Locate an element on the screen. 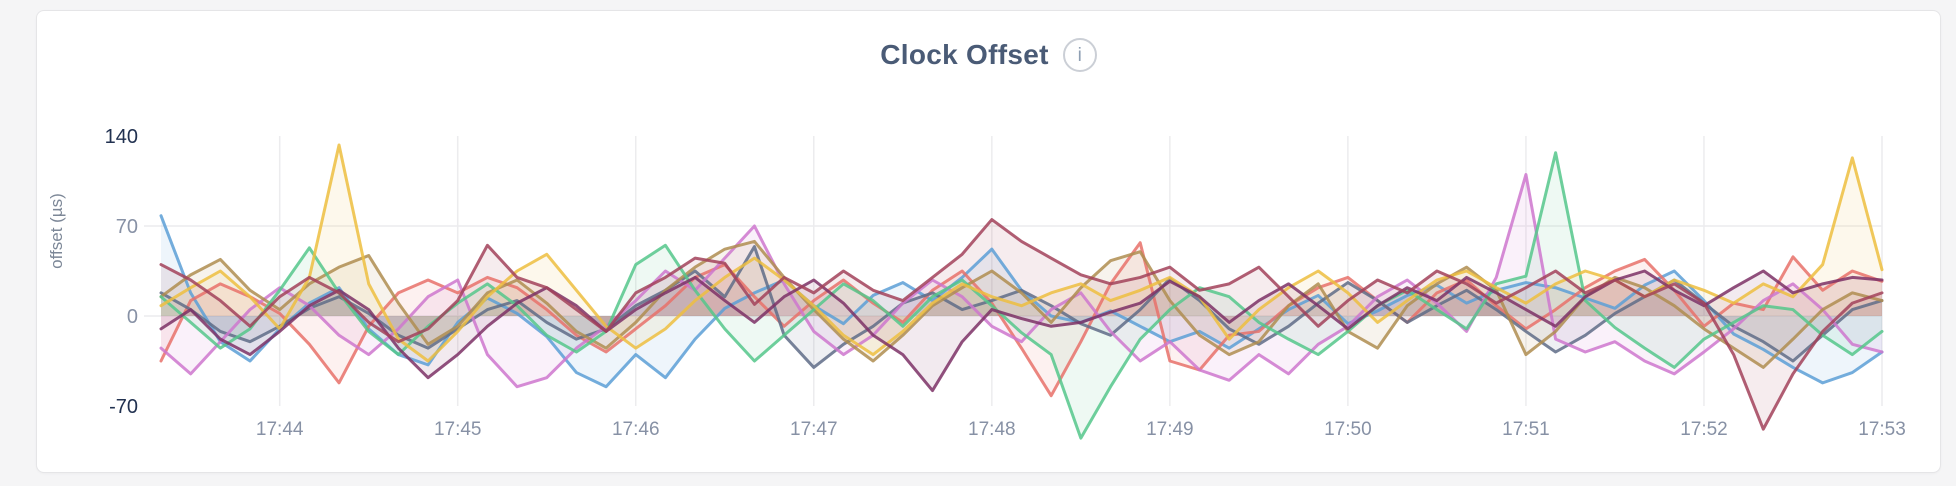 This screenshot has width=1956, height=486. x-tick-label: 17:46 is located at coordinates (636, 429).